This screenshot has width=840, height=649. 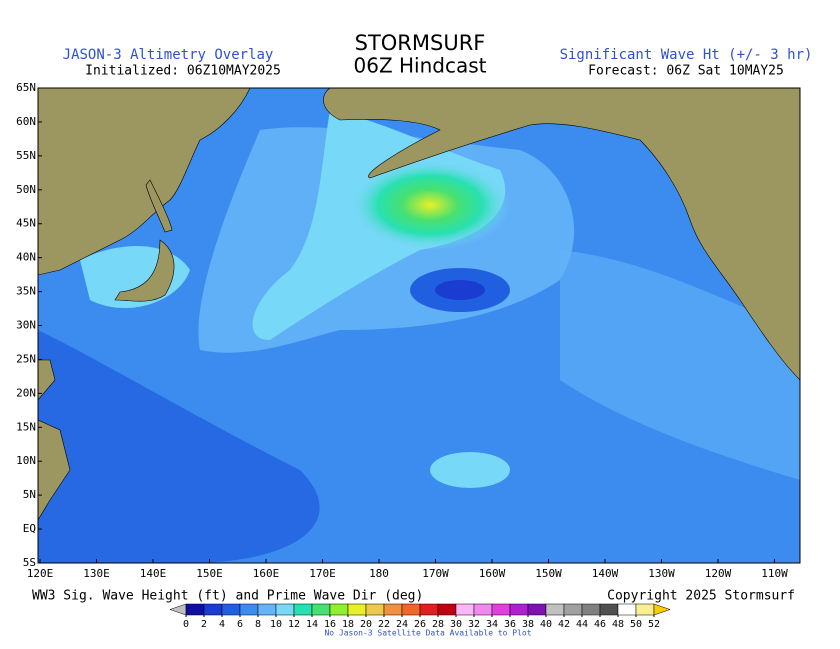 I want to click on lat-label: EQ, so click(x=29, y=528).